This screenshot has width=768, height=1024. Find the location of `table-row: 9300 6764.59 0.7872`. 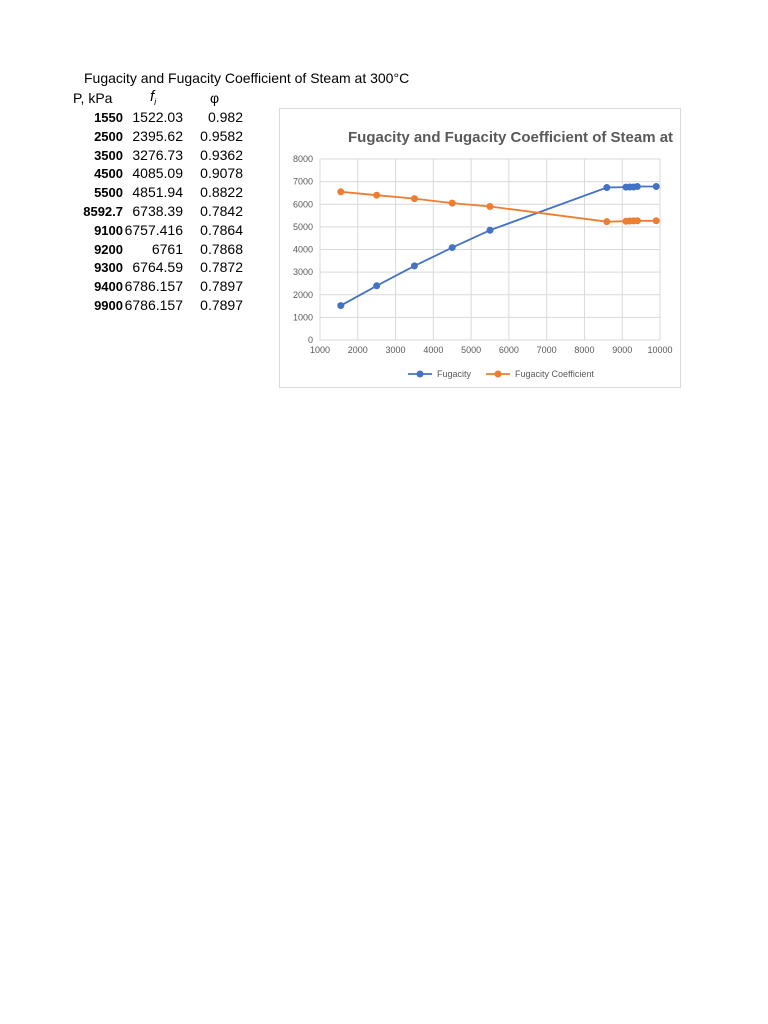

table-row: 9300 6764.59 0.7872 is located at coordinates (160, 268).